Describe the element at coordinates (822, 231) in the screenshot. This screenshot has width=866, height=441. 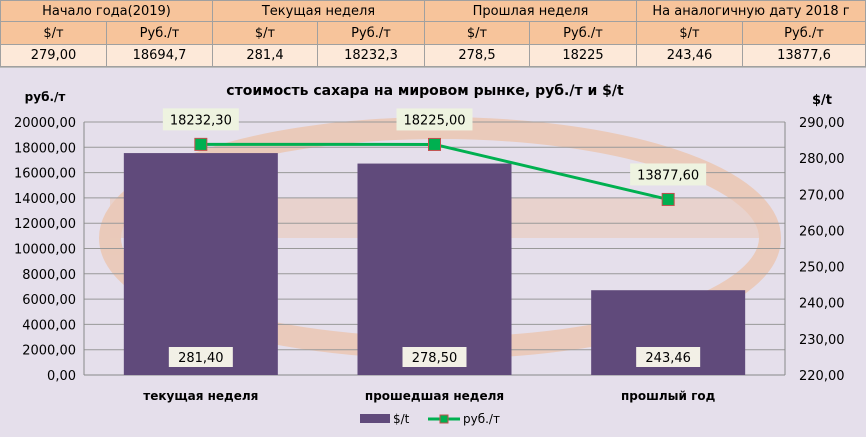
I see `right-tick-label: 260,00` at that location.